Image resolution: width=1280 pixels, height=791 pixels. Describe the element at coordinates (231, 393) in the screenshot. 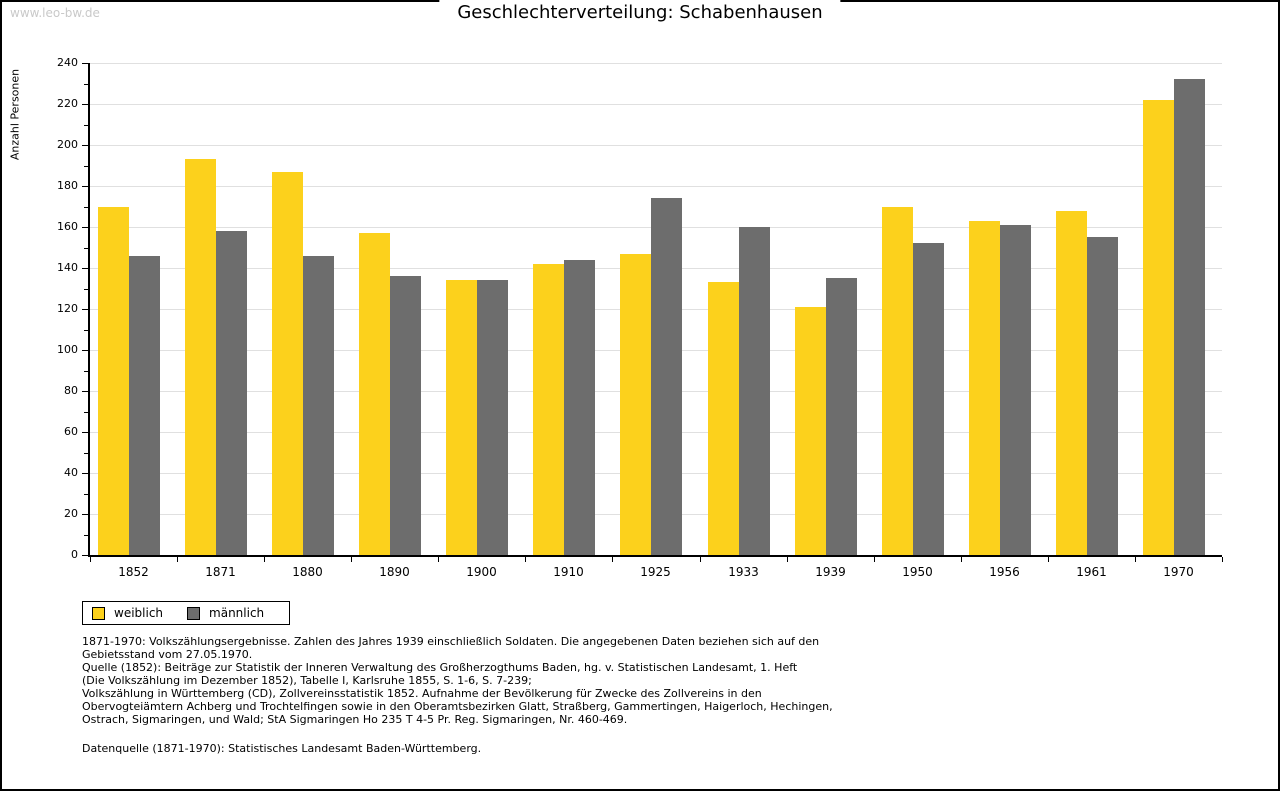

I see `bar-männlich-1871` at that location.